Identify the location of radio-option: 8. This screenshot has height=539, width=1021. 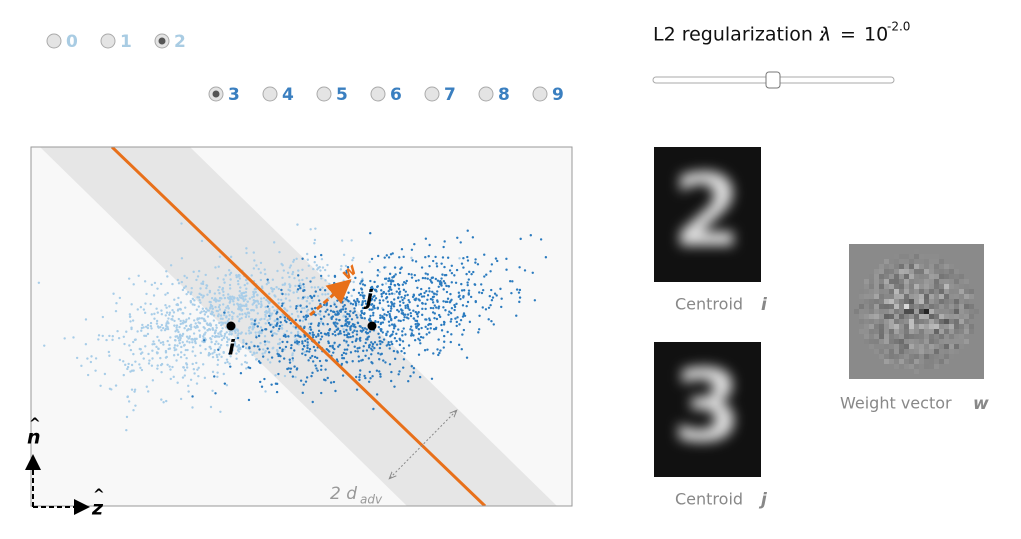
(494, 95).